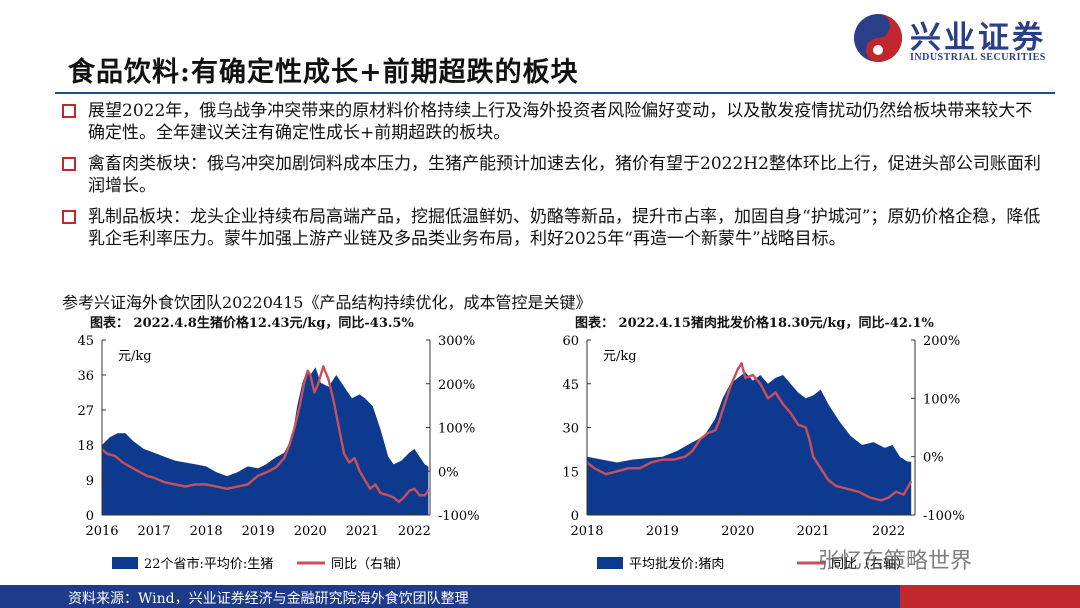  What do you see at coordinates (878, 38) in the screenshot?
I see `brand-emblem-icon` at bounding box center [878, 38].